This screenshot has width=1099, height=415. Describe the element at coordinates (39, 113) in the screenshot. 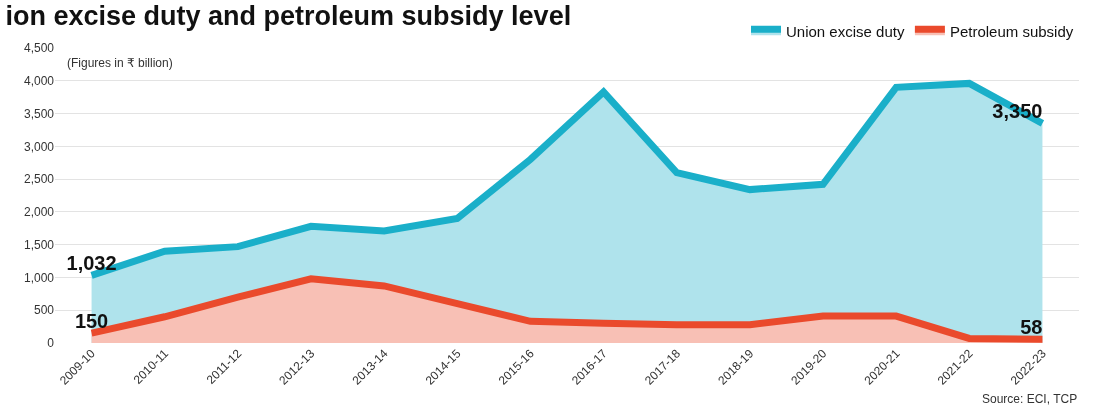

I see `y-tick-label: 3,500` at that location.